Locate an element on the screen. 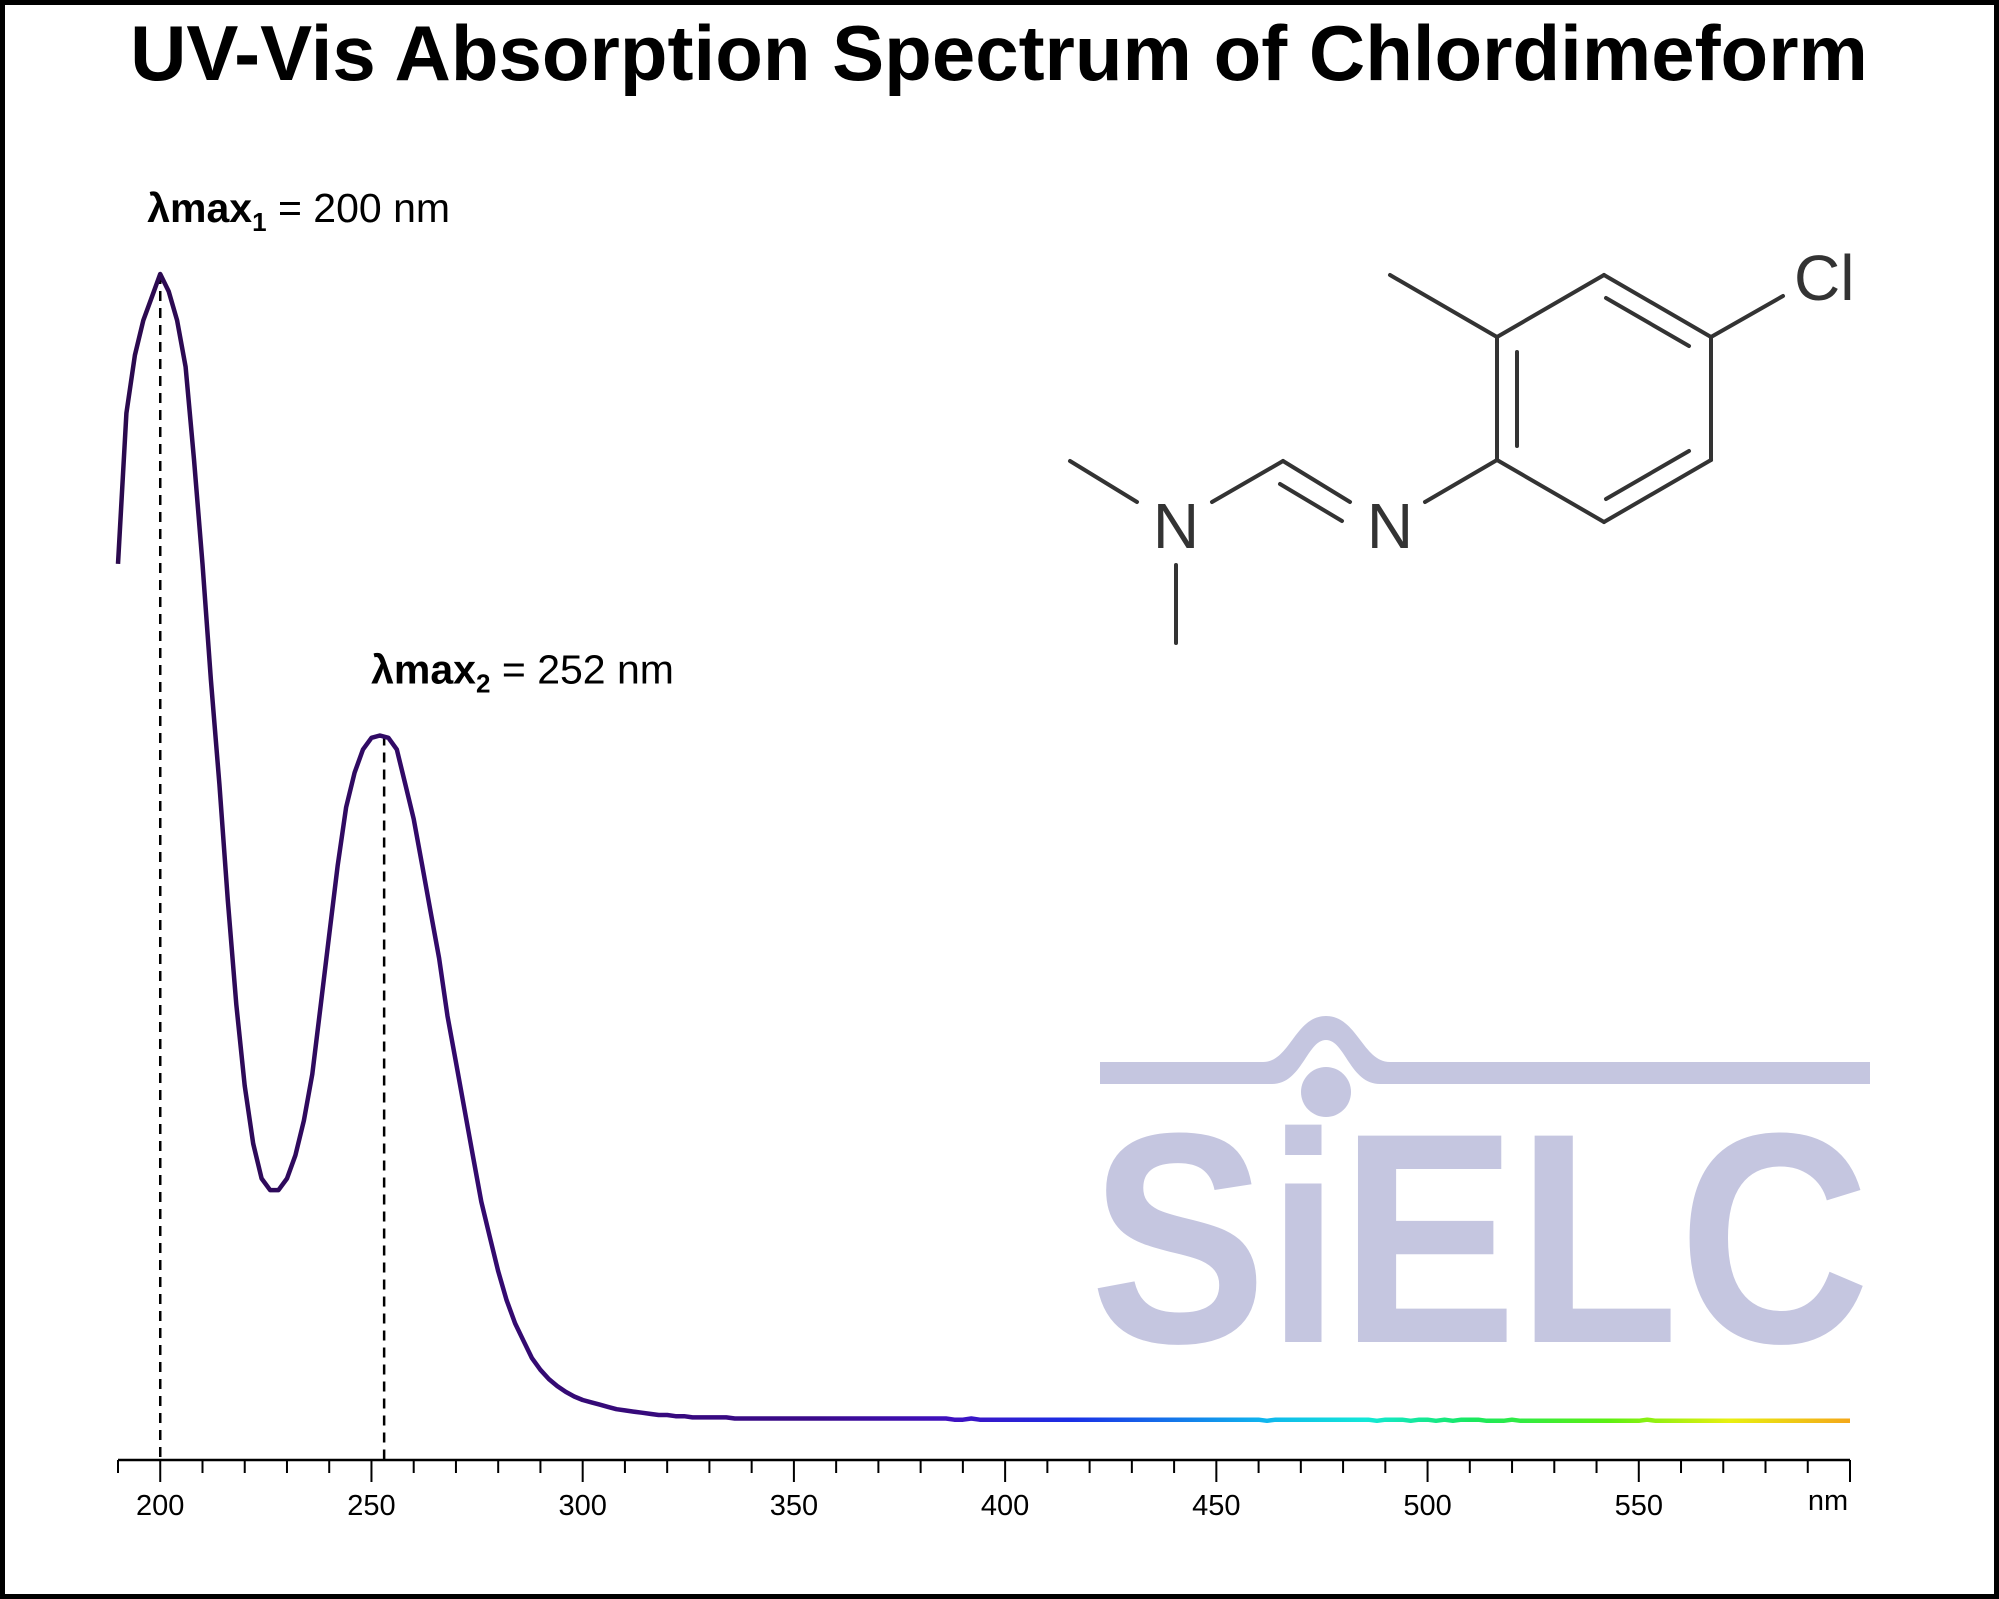  n-aryl-bond is located at coordinates (1461, 481).